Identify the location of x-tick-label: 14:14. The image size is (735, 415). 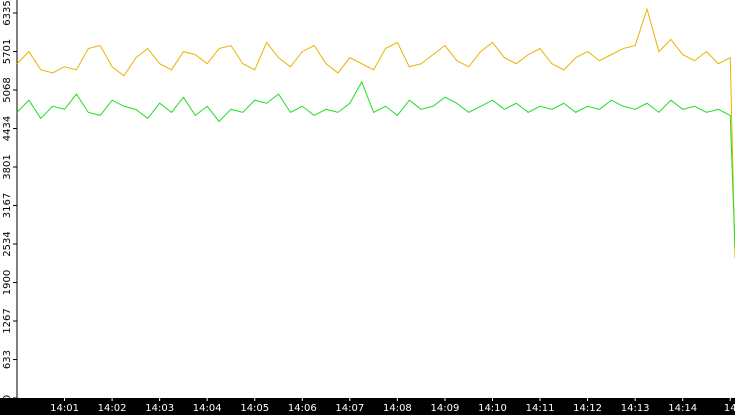
(682, 408).